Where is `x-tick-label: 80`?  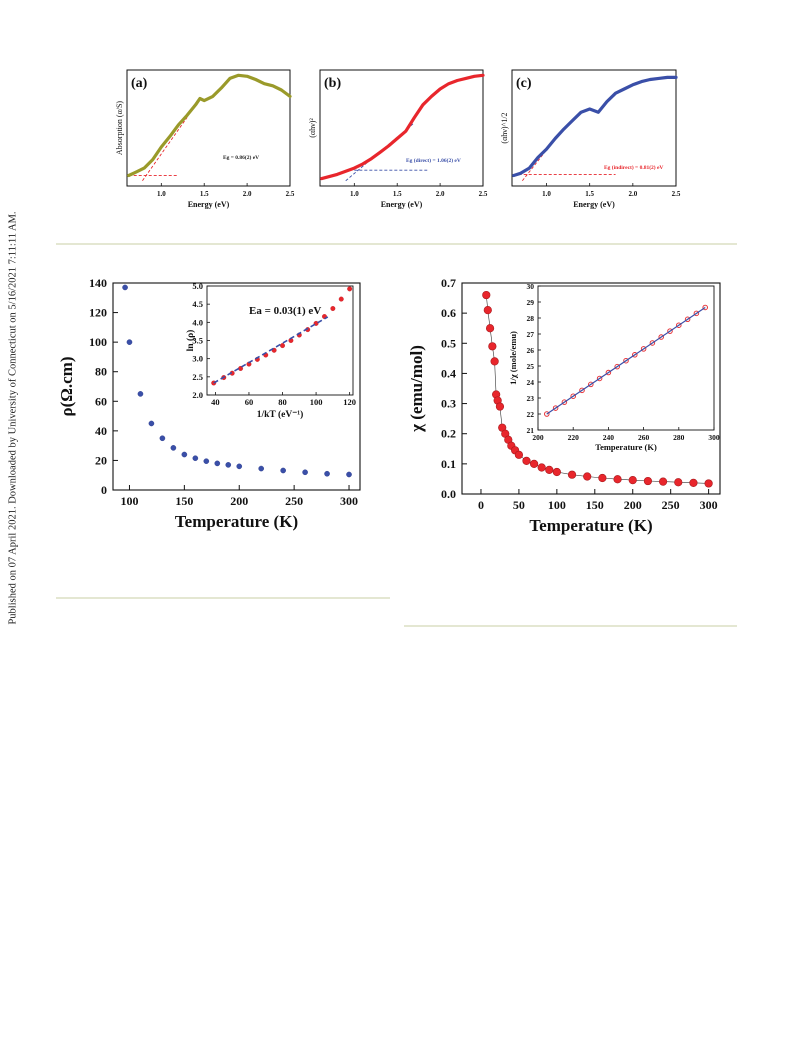
x-tick-label: 80 is located at coordinates (282, 402).